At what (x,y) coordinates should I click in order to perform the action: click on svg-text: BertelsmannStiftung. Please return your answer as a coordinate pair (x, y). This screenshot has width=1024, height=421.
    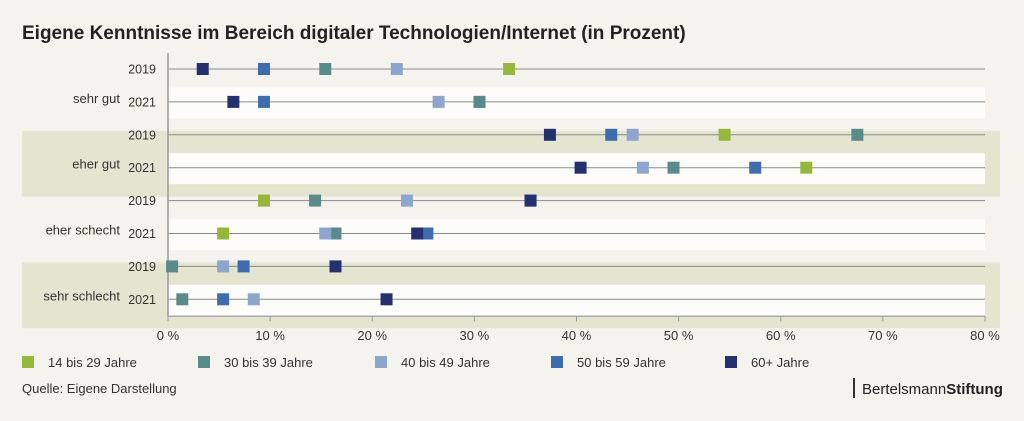
    Looking at the image, I should click on (932, 389).